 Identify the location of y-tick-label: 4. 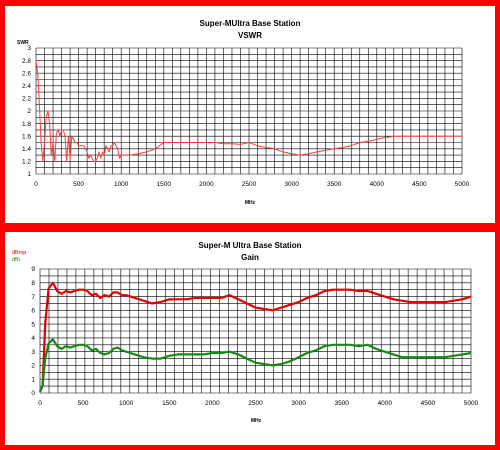
(33, 338).